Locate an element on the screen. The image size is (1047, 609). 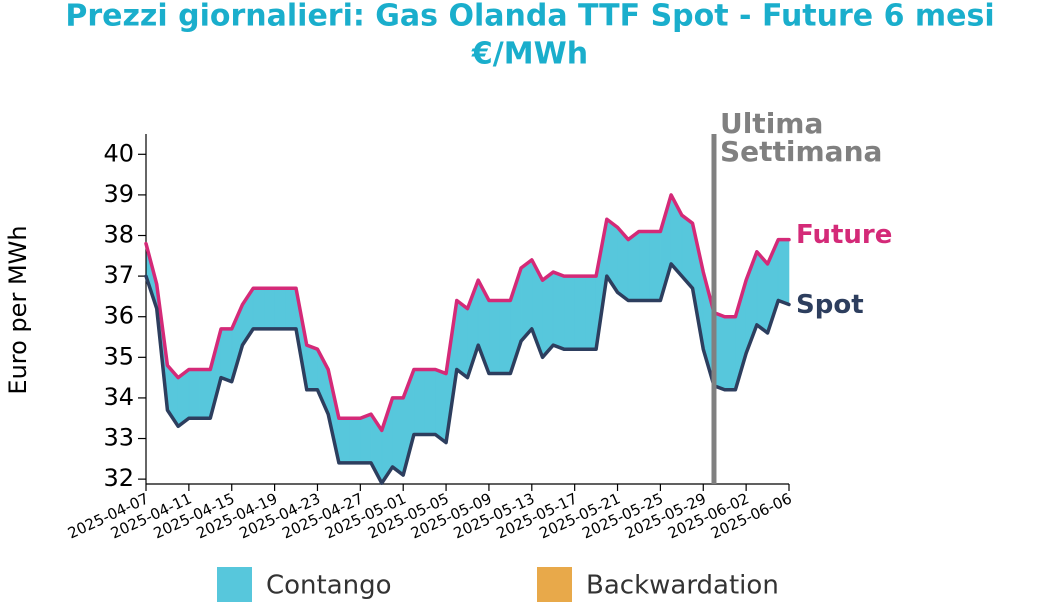
y-tick-label: 38 is located at coordinates (118, 235).